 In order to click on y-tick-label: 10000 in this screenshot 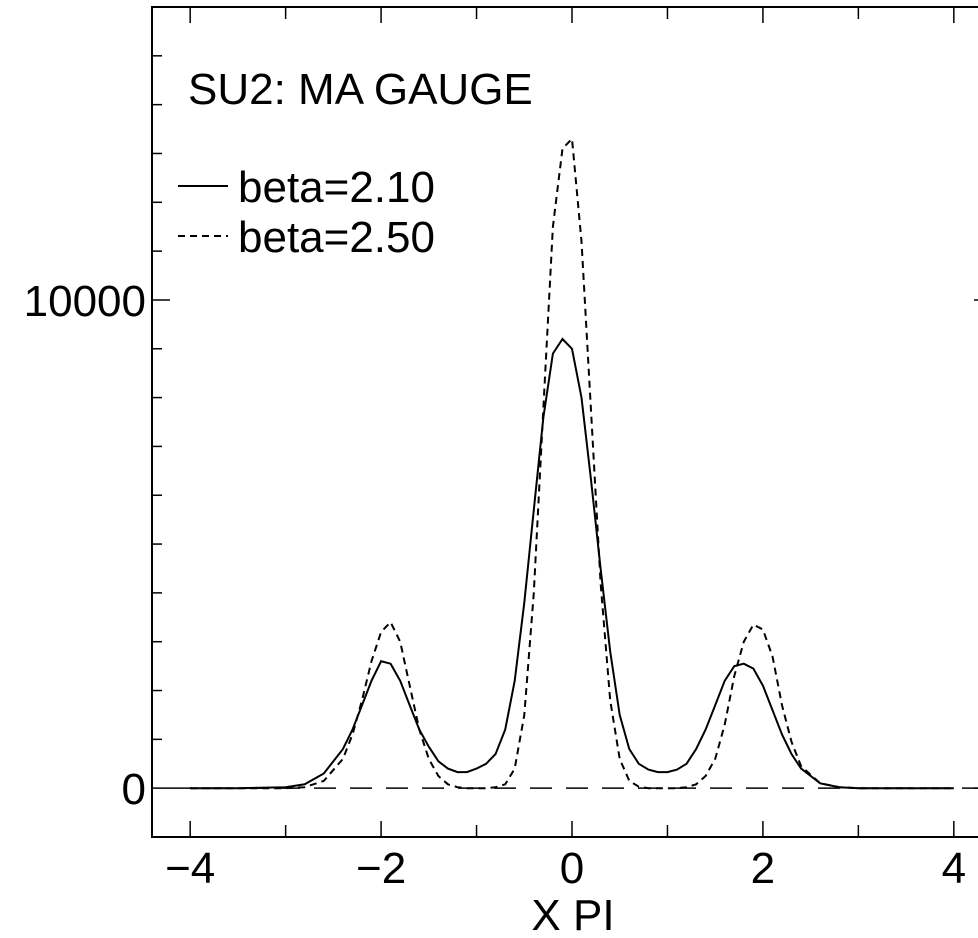, I will do `click(85, 301)`.